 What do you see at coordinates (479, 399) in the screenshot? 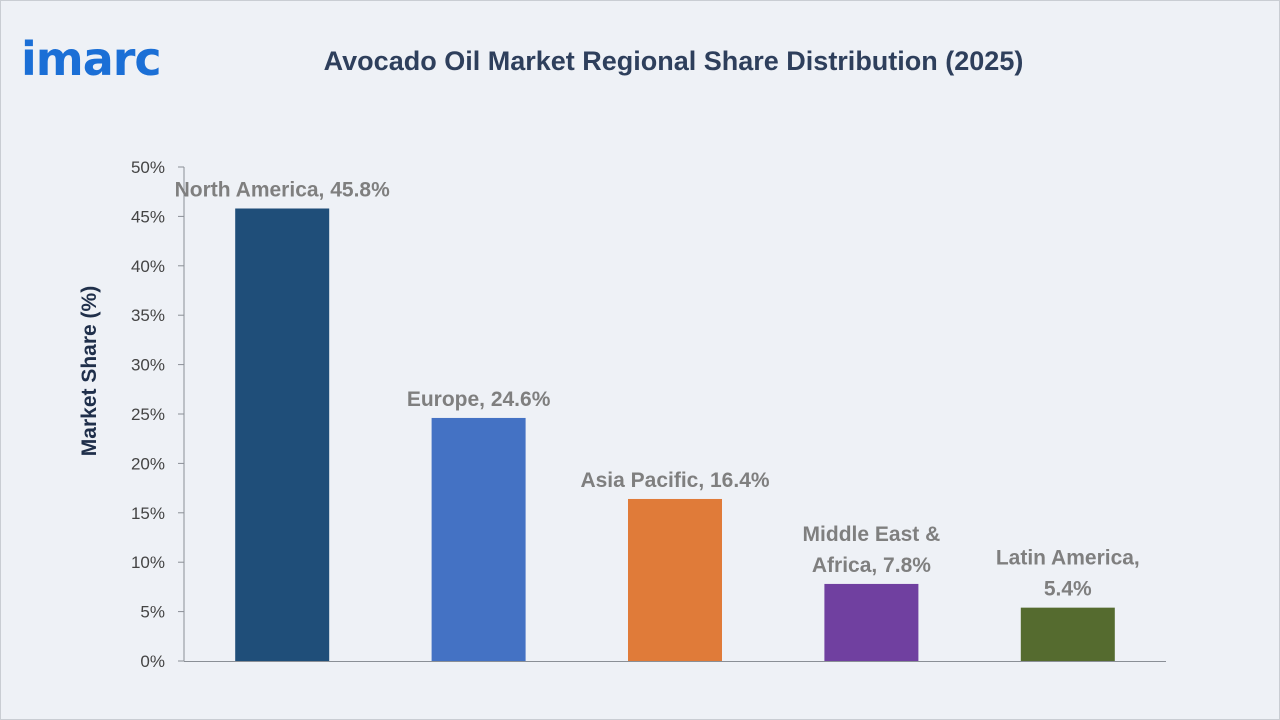
I see `data-label: Europe, 24.6%` at bounding box center [479, 399].